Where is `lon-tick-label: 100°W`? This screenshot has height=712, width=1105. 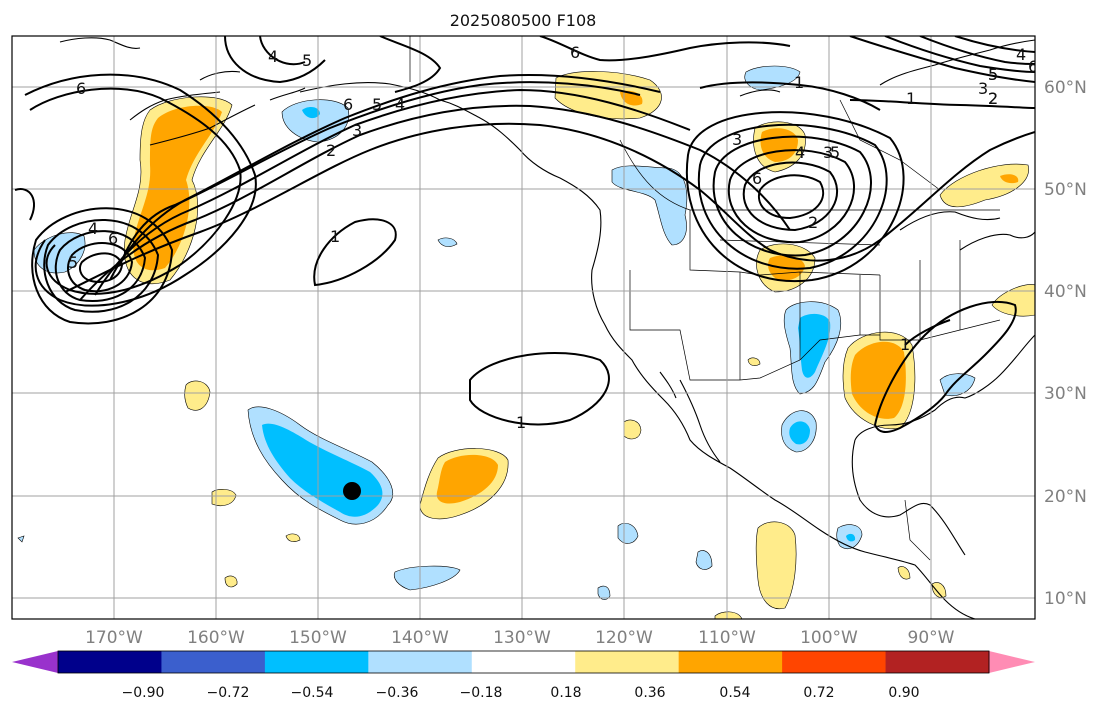
lon-tick-label: 100°W is located at coordinates (829, 638).